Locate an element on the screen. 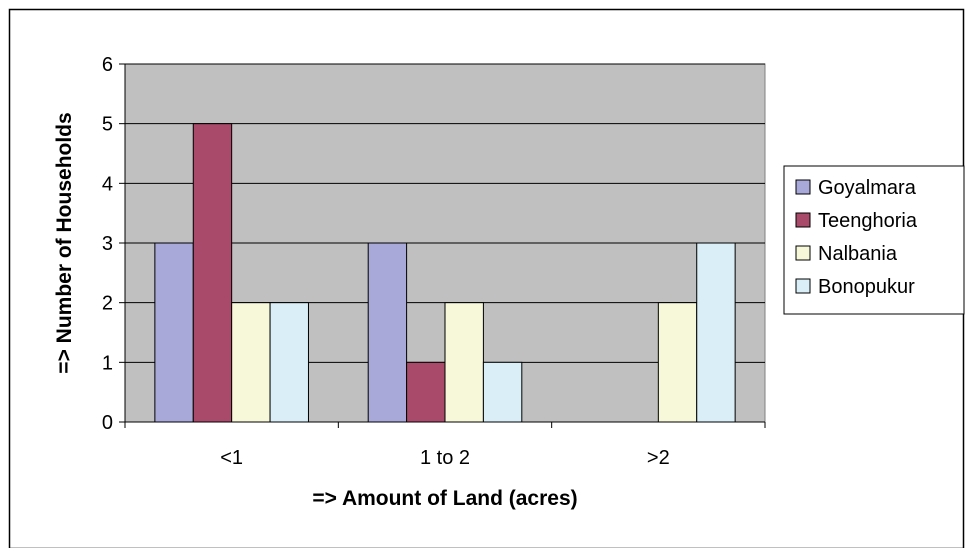  y-tick-label: 1 is located at coordinates (107, 363).